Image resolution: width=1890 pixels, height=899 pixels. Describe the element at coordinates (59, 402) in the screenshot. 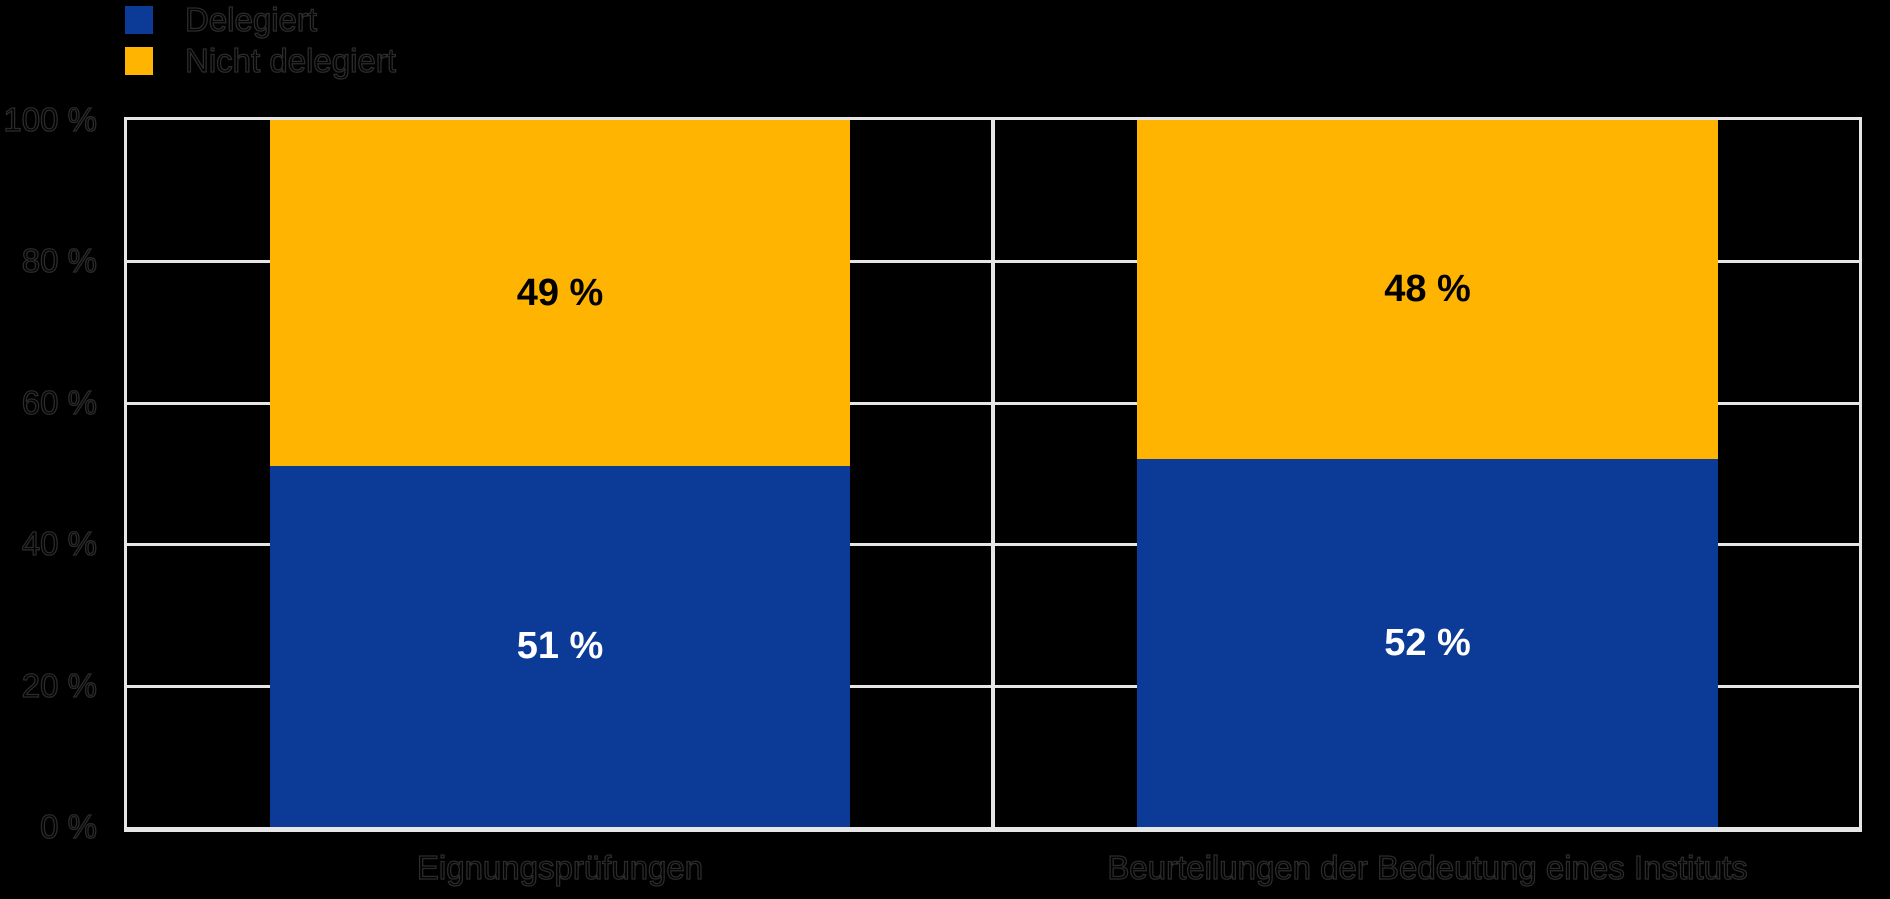

I see `y-axis-tick-label-60: 60 %` at that location.